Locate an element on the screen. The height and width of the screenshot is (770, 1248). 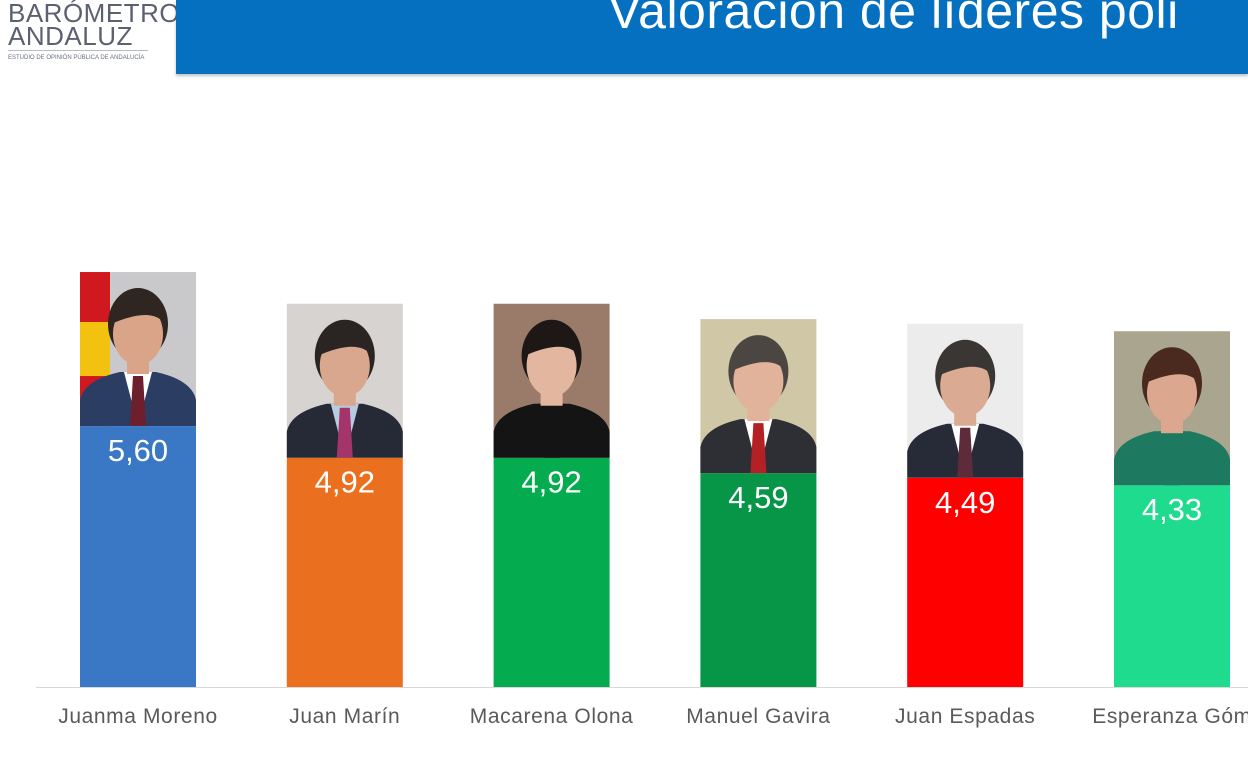
bar-juan-marin is located at coordinates (344, 572).